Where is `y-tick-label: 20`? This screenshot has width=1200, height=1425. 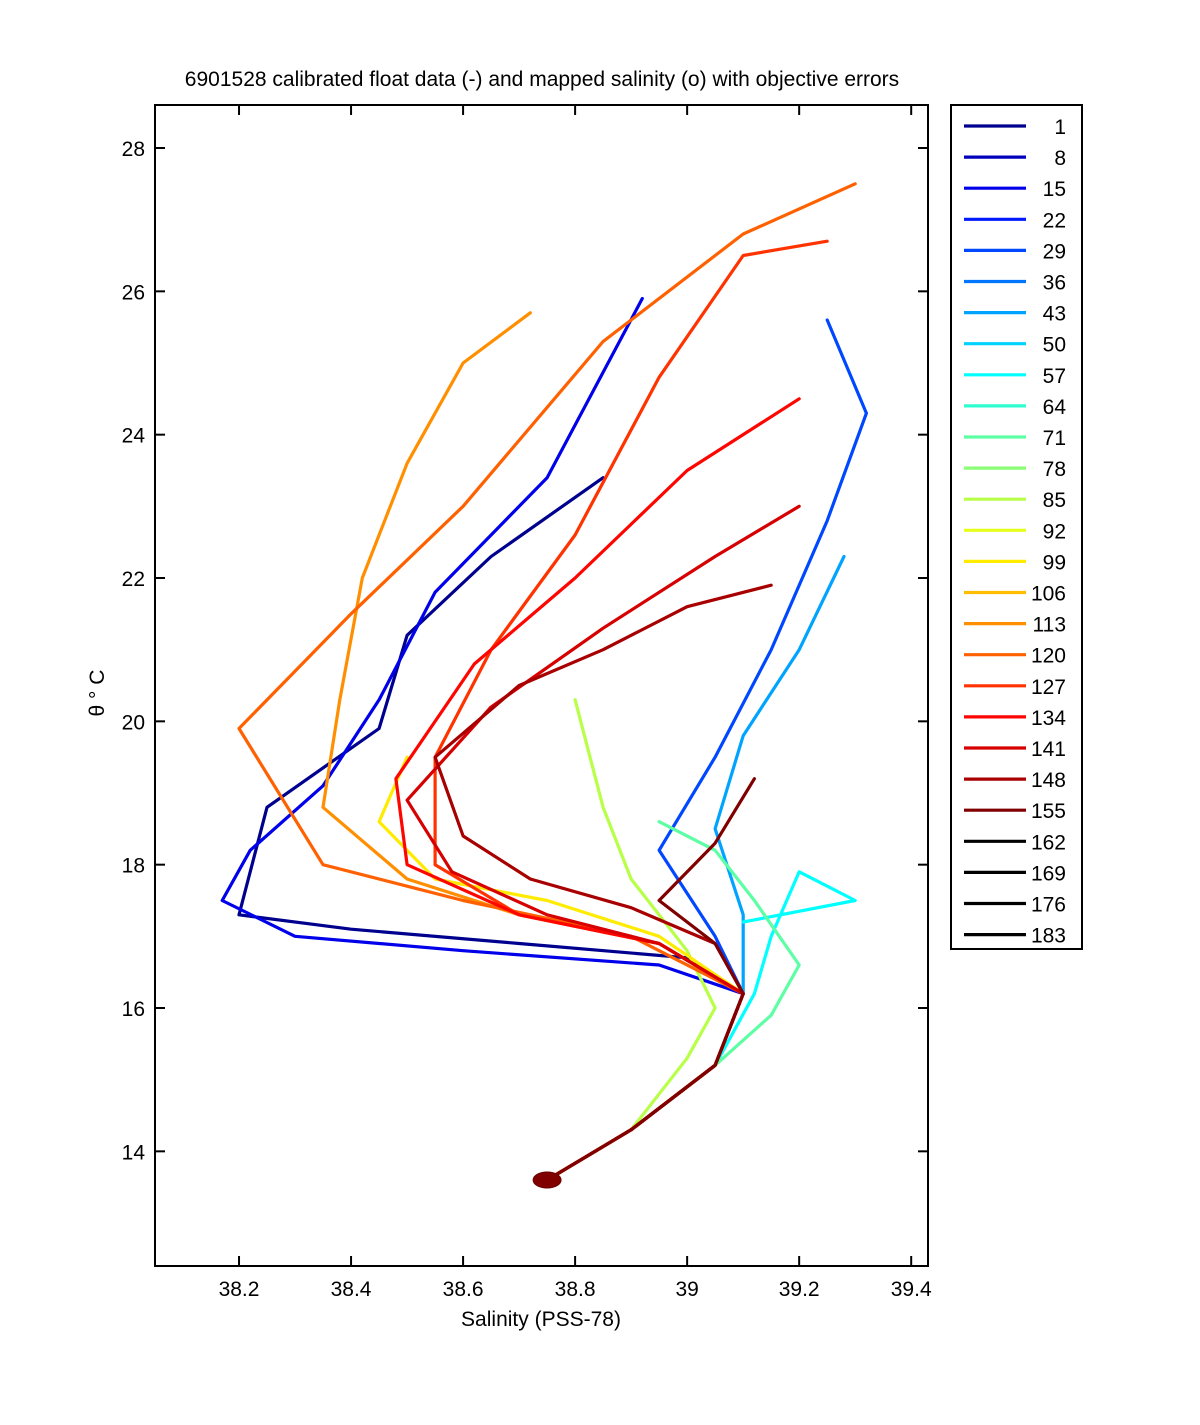
y-tick-label: 20 is located at coordinates (133, 722).